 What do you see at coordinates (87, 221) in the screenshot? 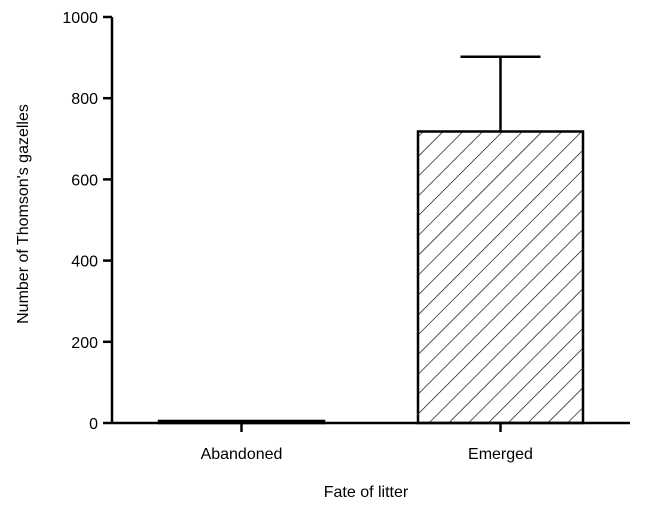
I see `y-axis-ticks: 0 200 400 600 800 1000` at bounding box center [87, 221].